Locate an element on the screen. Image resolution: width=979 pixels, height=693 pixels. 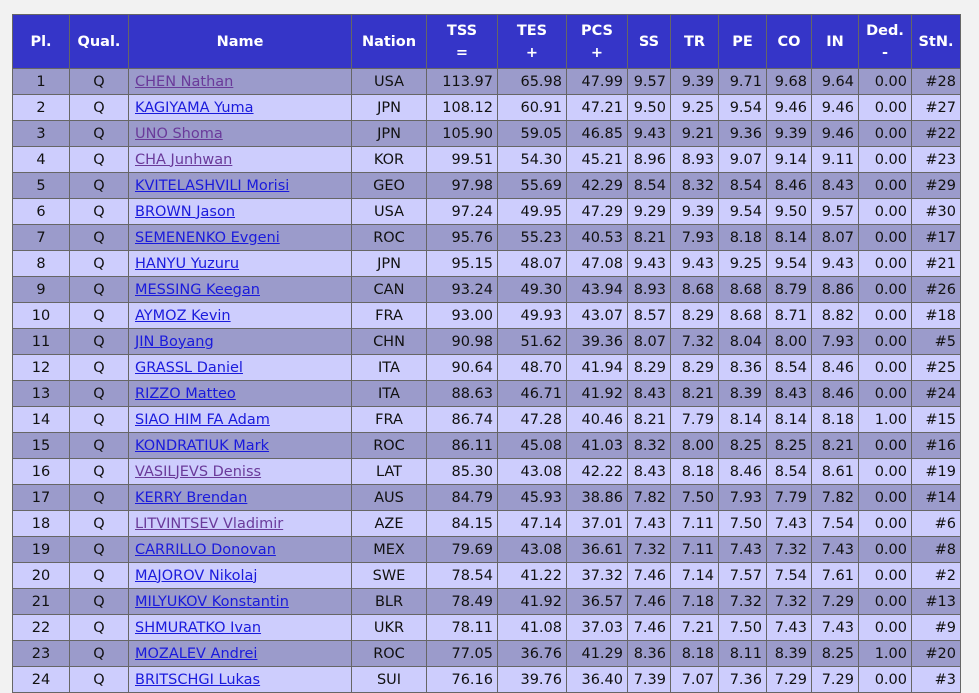
table-cell: #26 is located at coordinates (936, 289).